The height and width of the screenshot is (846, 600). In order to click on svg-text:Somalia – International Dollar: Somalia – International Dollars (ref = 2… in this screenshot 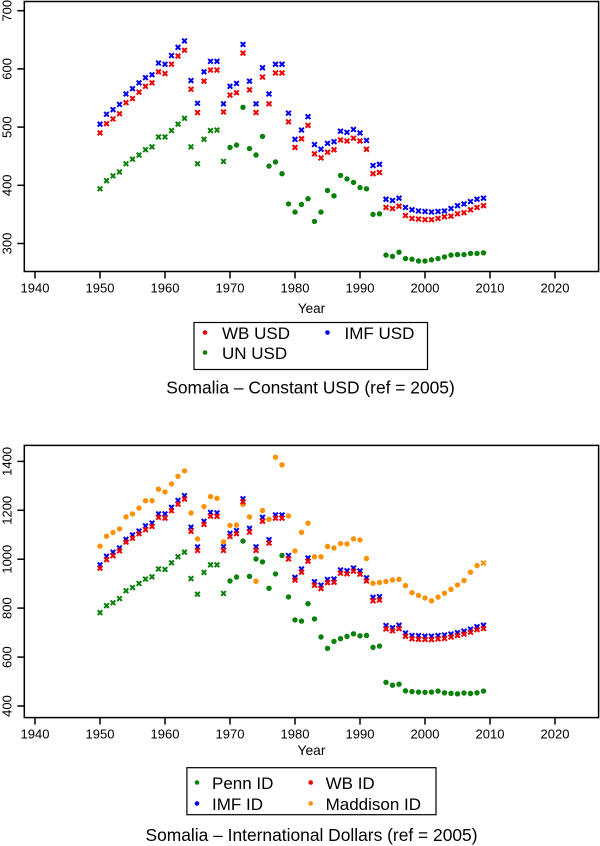, I will do `click(311, 835)`.